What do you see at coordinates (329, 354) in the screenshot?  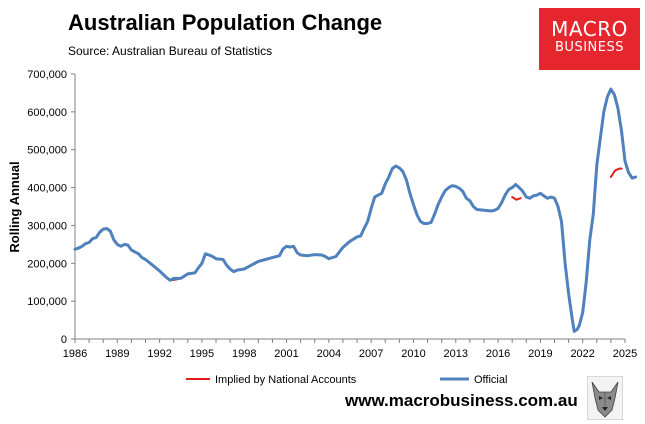 I see `x-tick-label: 2004` at bounding box center [329, 354].